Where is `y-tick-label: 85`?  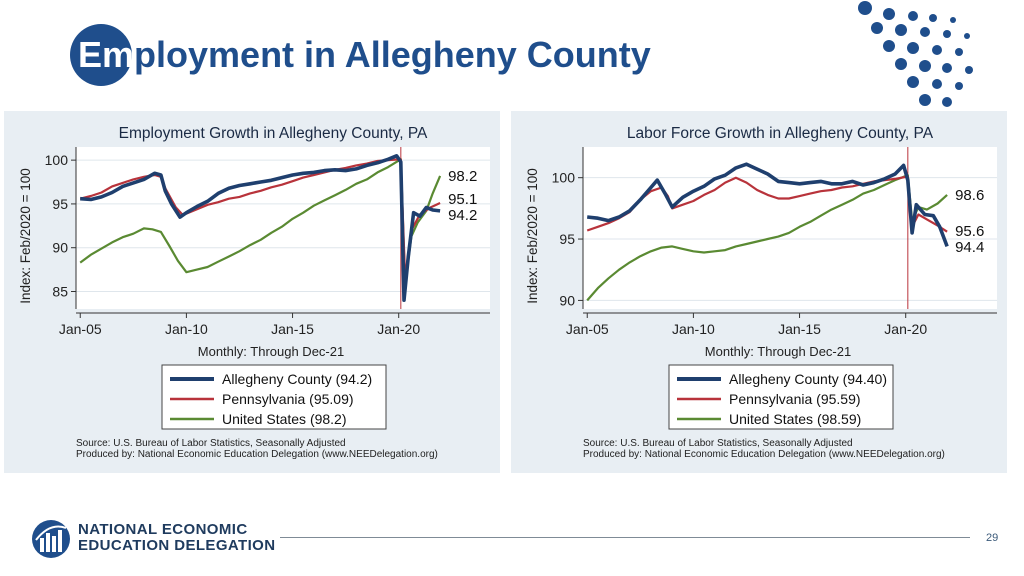
y-tick-label: 85 is located at coordinates (60, 291).